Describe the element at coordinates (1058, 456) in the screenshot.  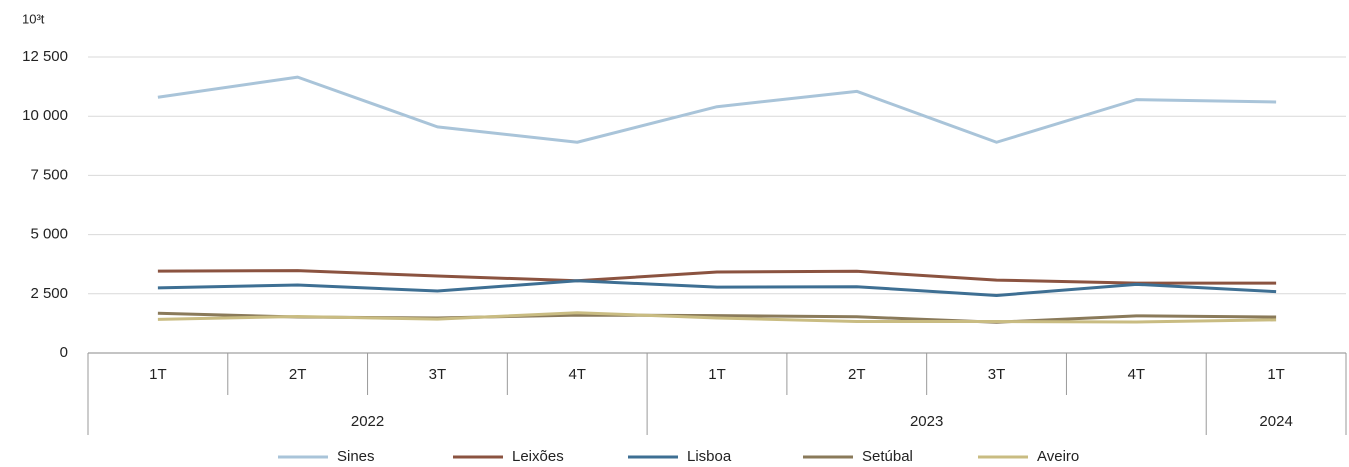
I see `legend-label: Aveiro` at that location.